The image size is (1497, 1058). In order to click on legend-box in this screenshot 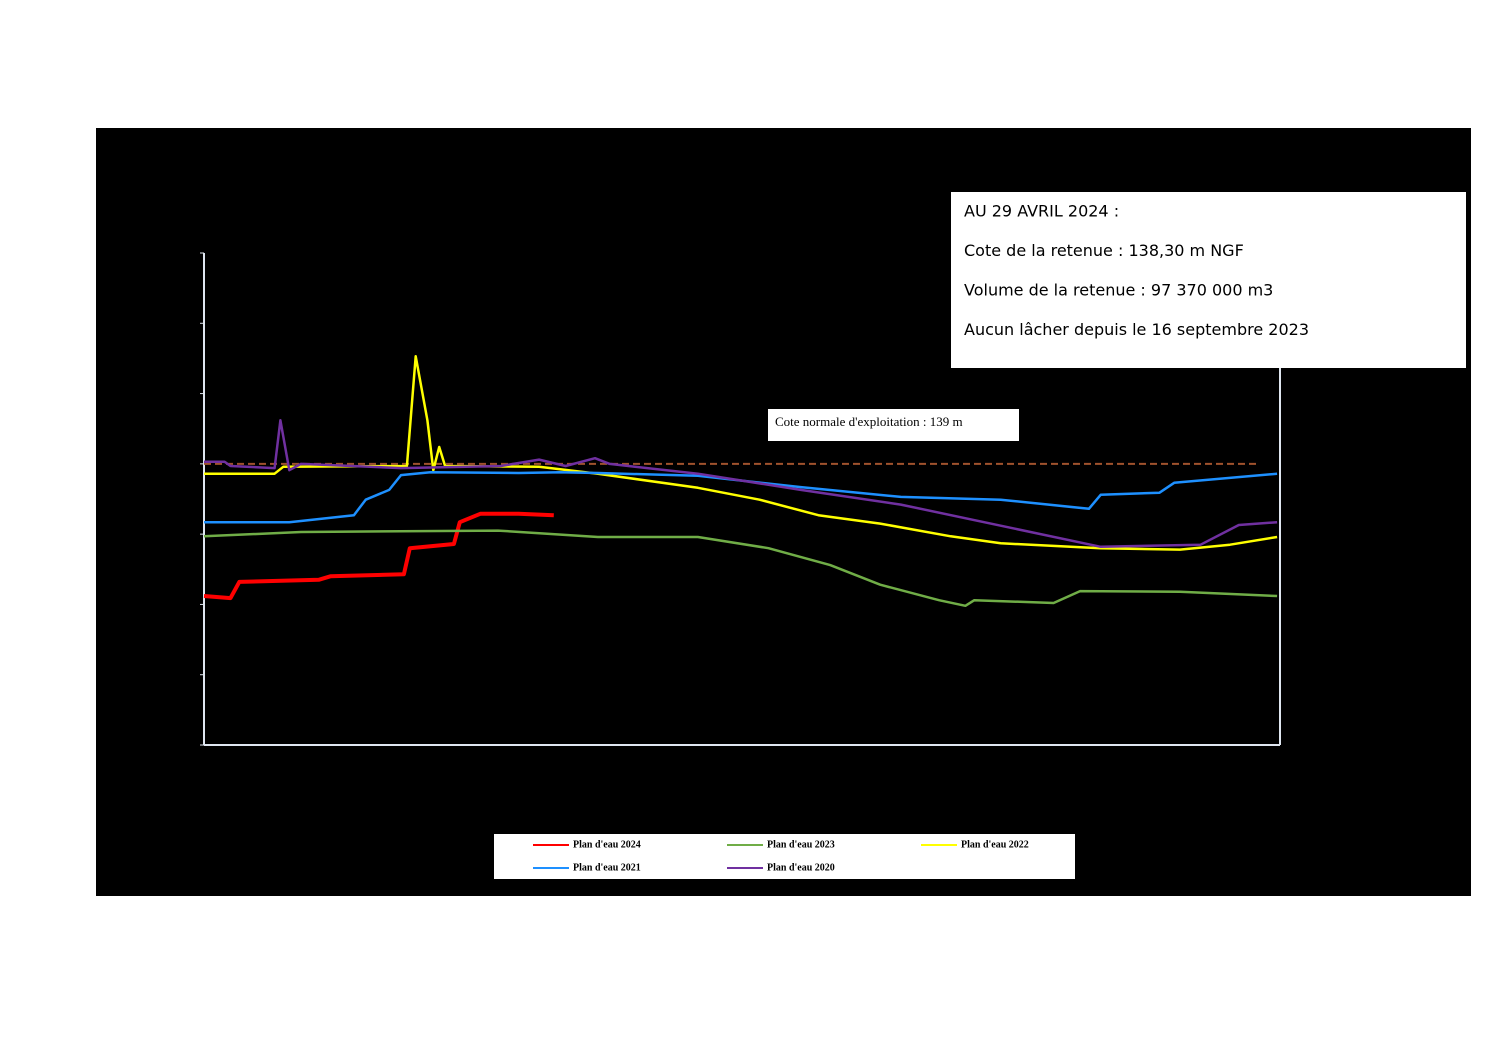, I will do `click(784, 856)`.